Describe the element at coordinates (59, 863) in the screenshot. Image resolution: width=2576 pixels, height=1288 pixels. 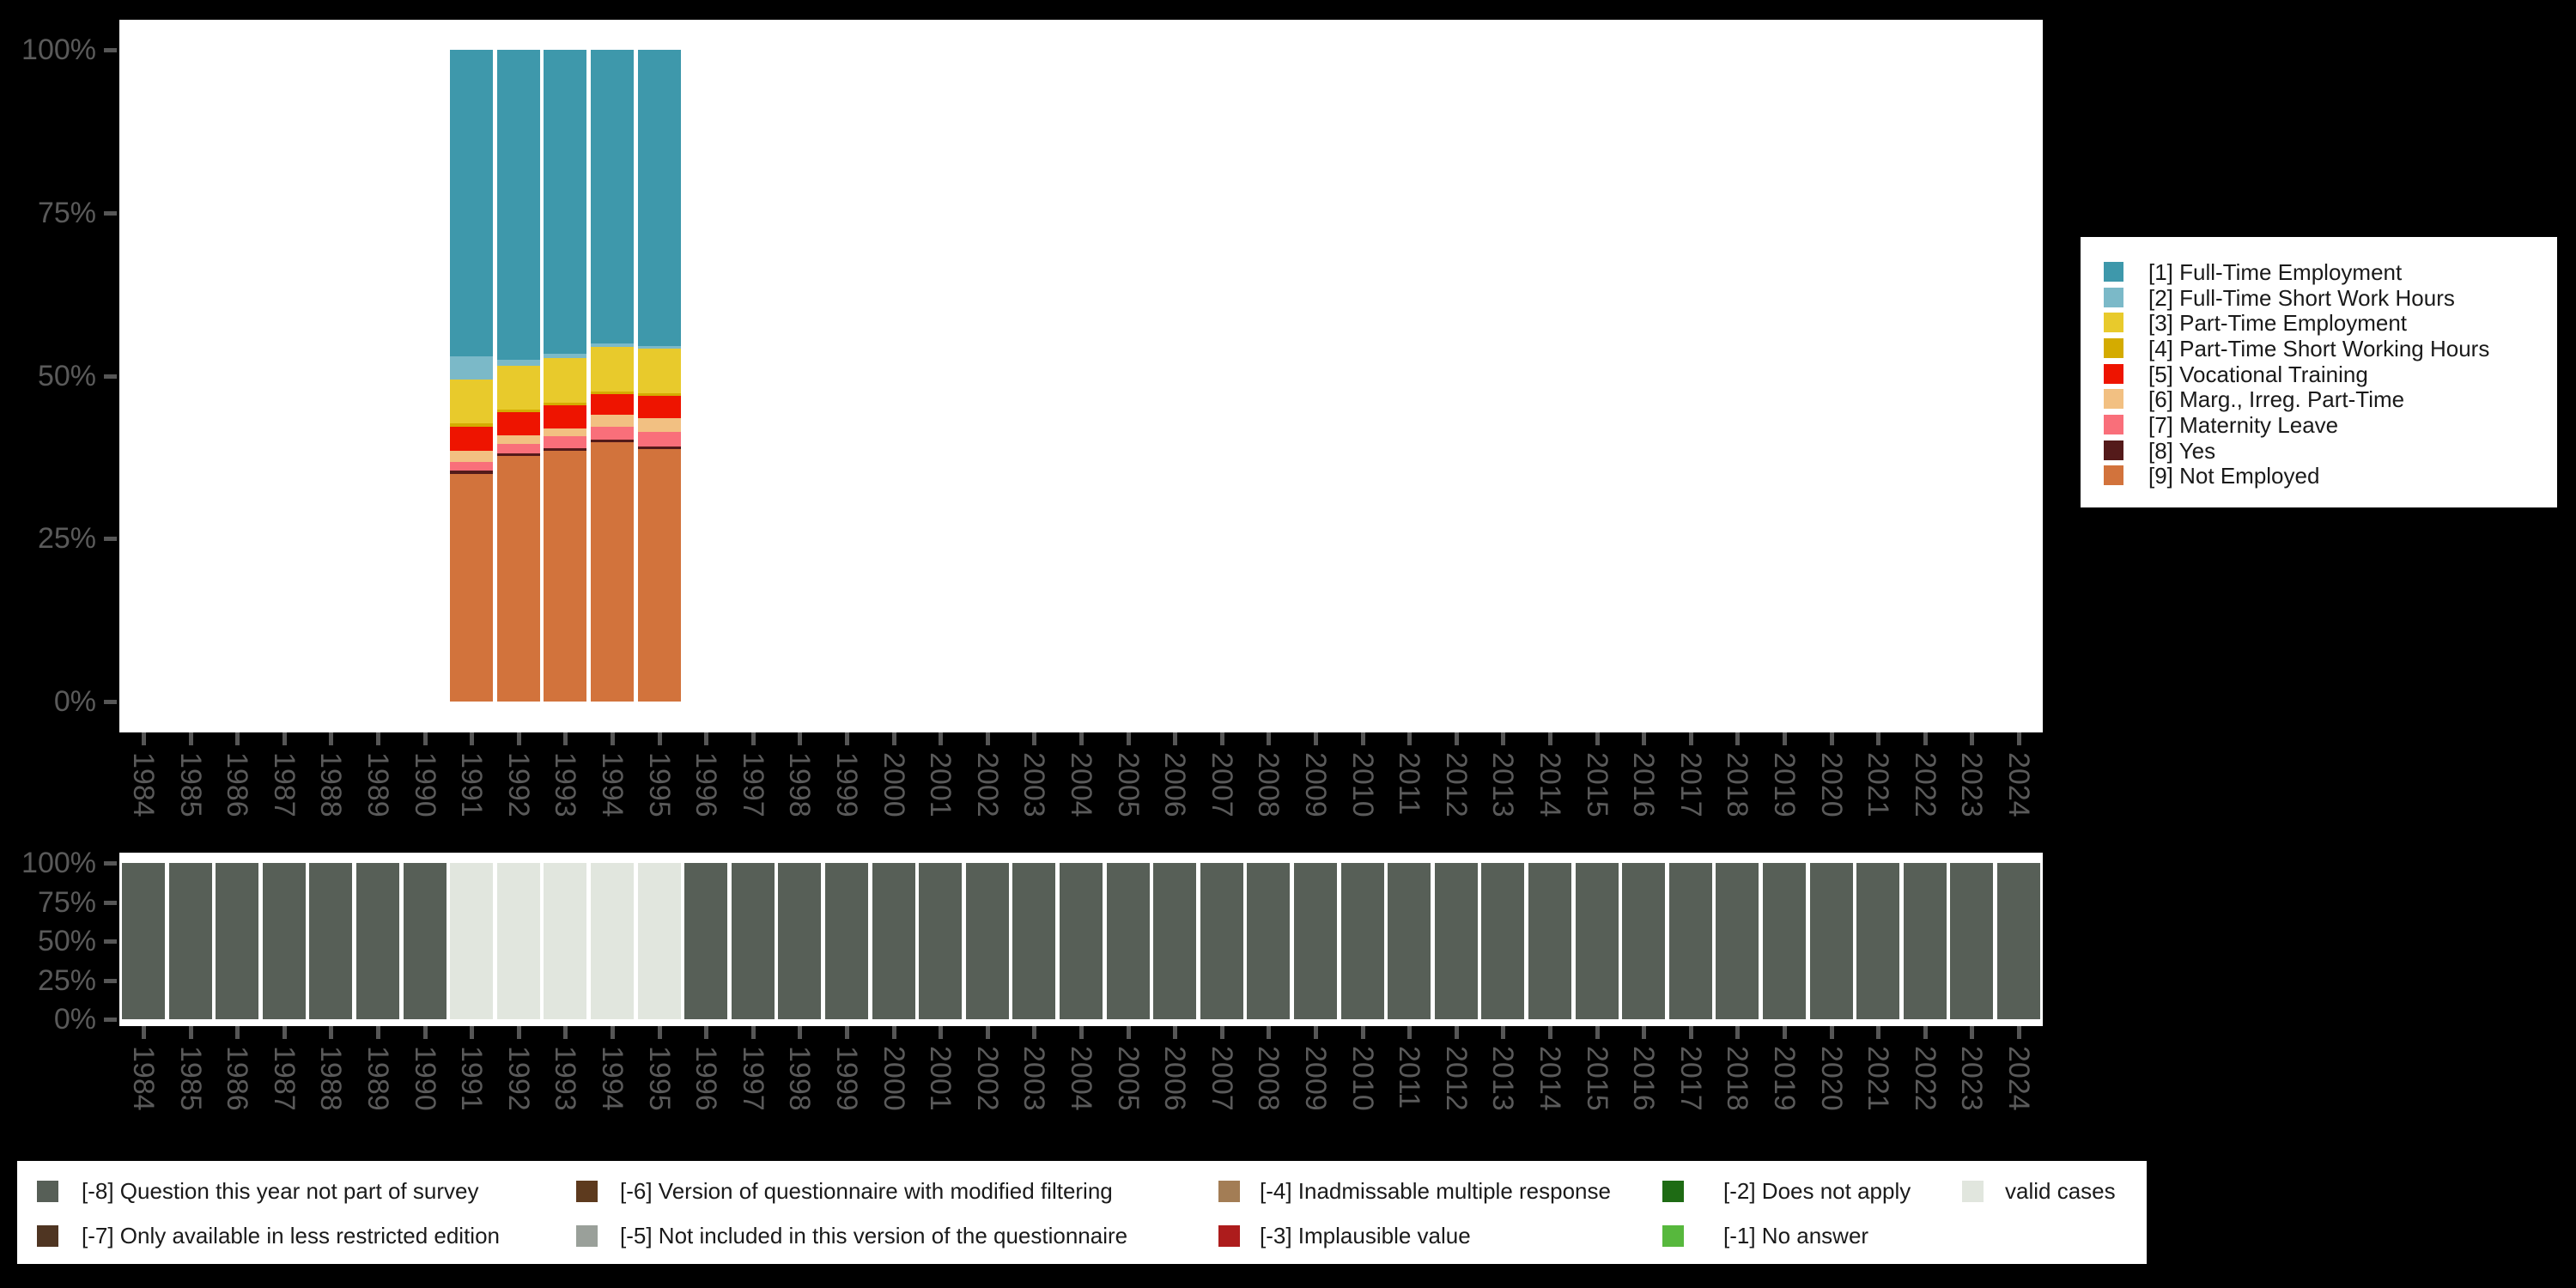
I see `y-axis-tick-label: 100%` at that location.